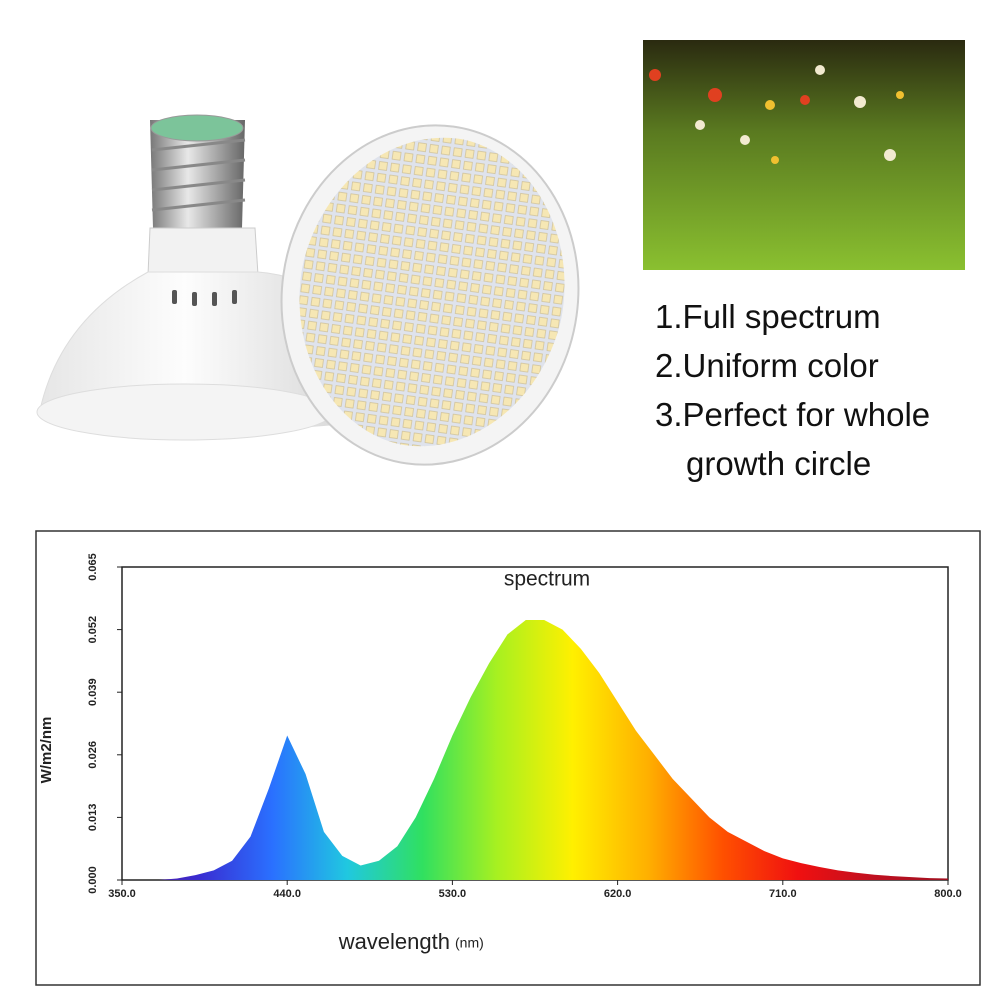  Describe the element at coordinates (394, 941) in the screenshot. I see `x-axis-label: wavelength` at that location.